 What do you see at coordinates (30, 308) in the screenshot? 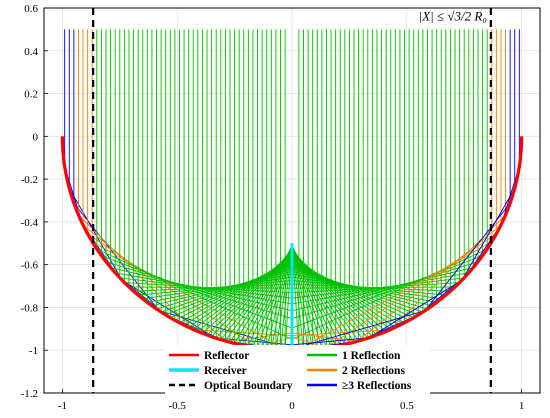
I see `y-tick-label: -0.8` at bounding box center [30, 308].